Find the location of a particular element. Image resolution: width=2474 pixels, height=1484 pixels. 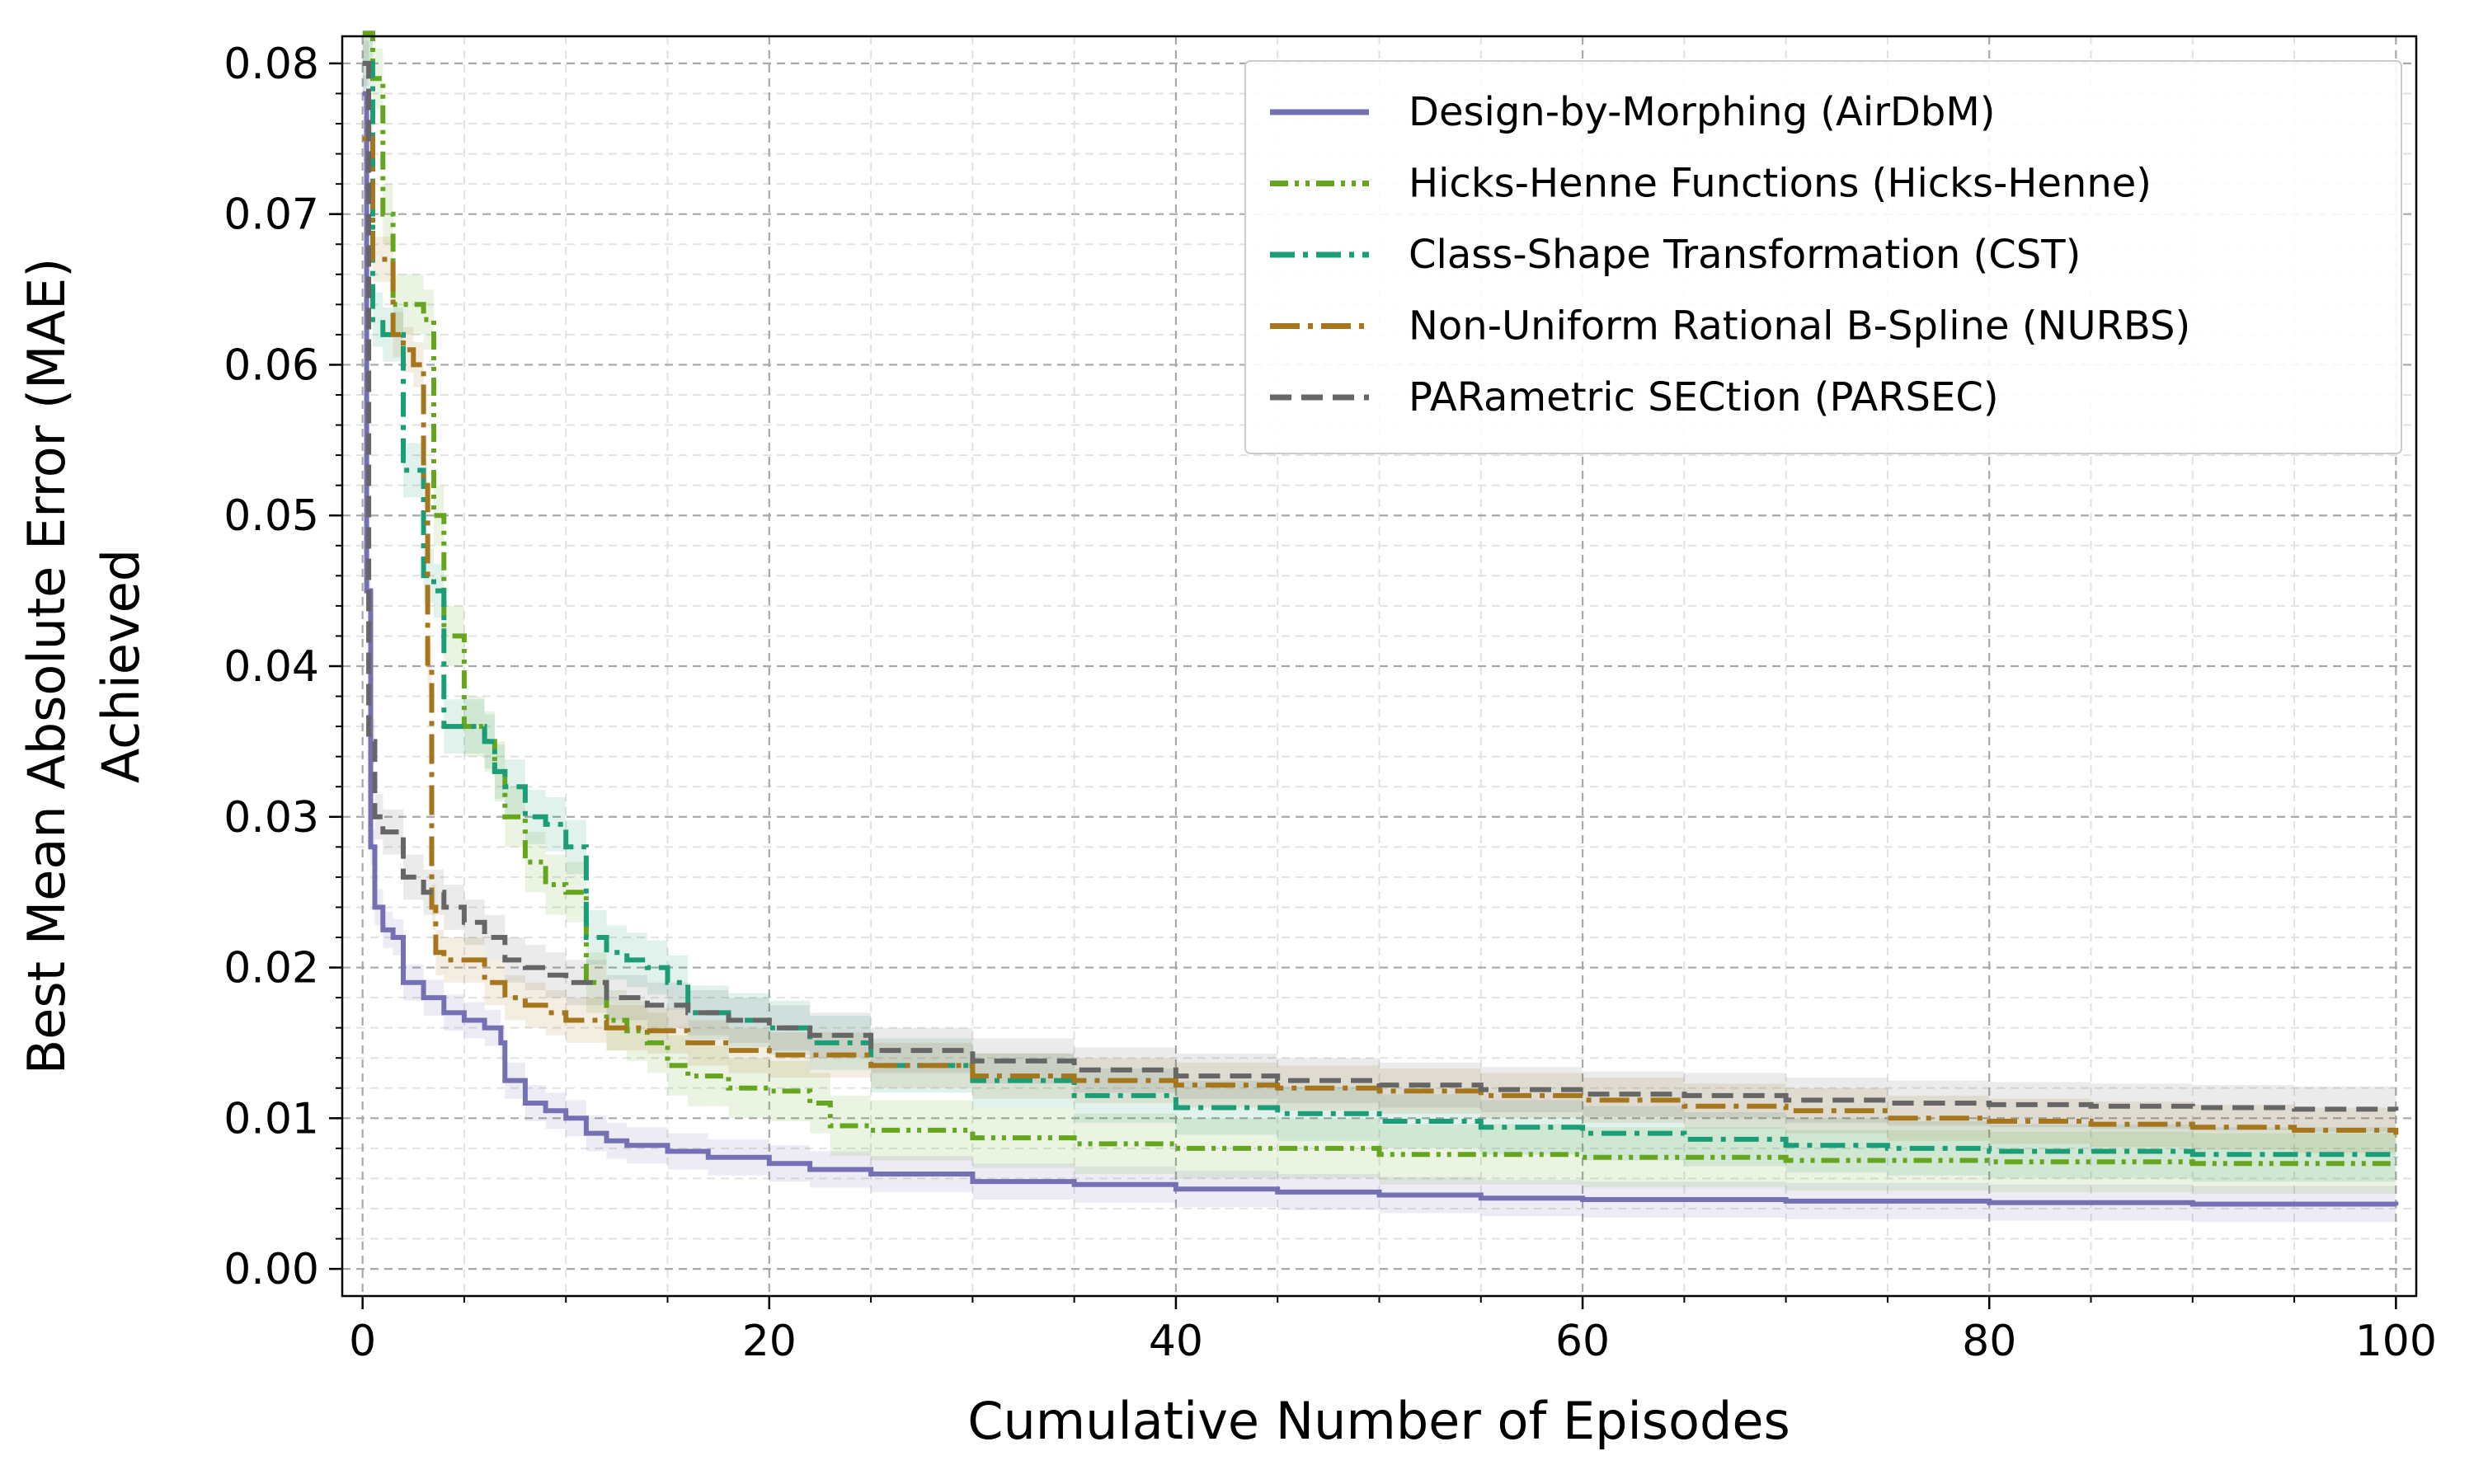

legend-box is located at coordinates (1823, 257).